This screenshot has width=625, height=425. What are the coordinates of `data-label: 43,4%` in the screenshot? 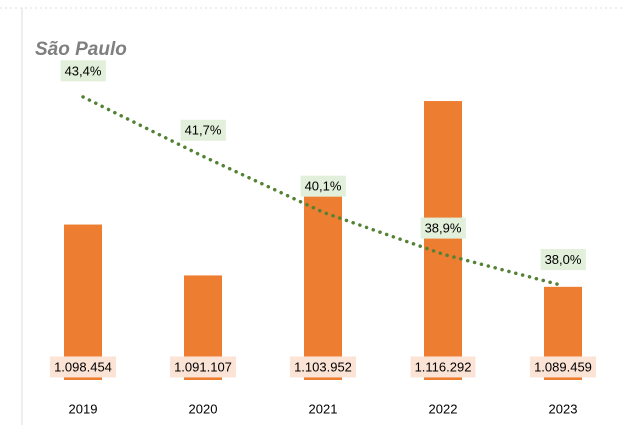 It's located at (83, 70).